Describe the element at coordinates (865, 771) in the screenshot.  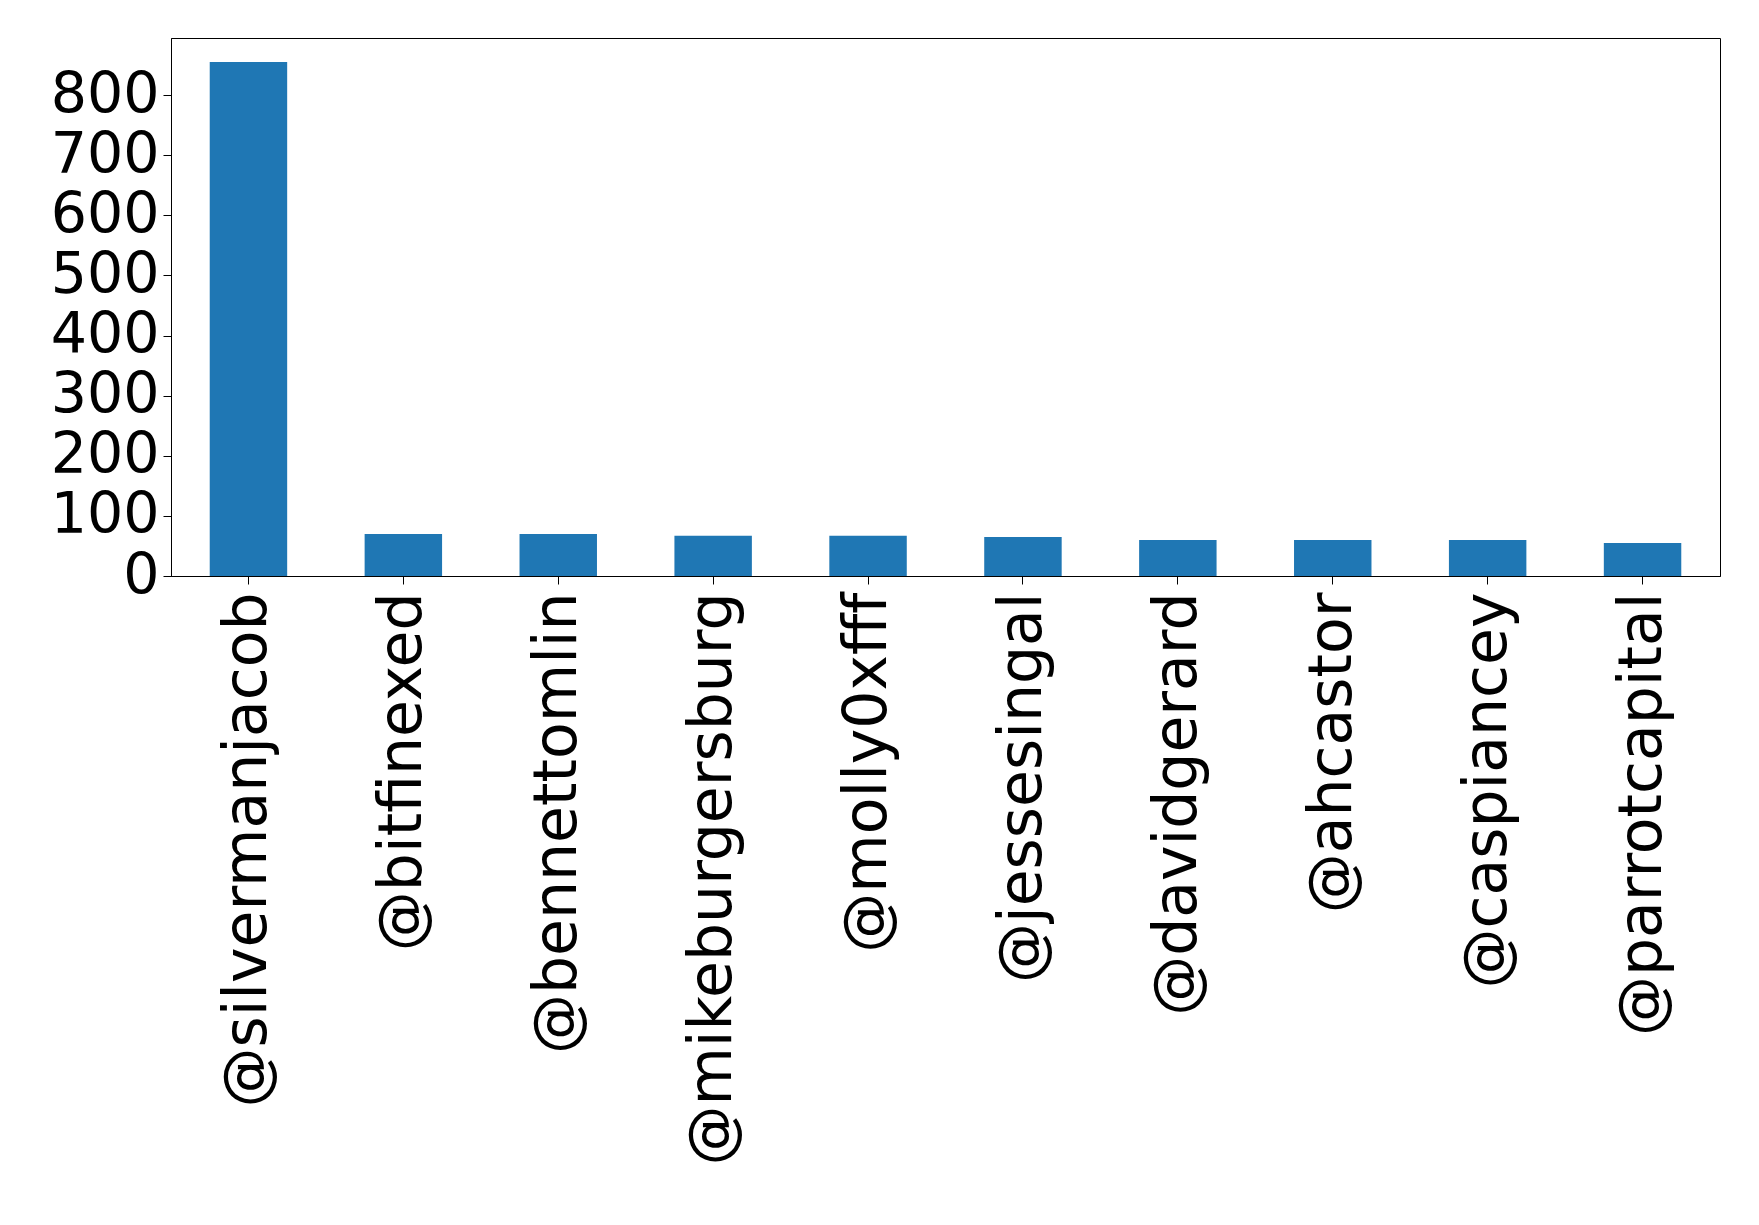
I see `x-tick-label: @molly0xfff` at that location.